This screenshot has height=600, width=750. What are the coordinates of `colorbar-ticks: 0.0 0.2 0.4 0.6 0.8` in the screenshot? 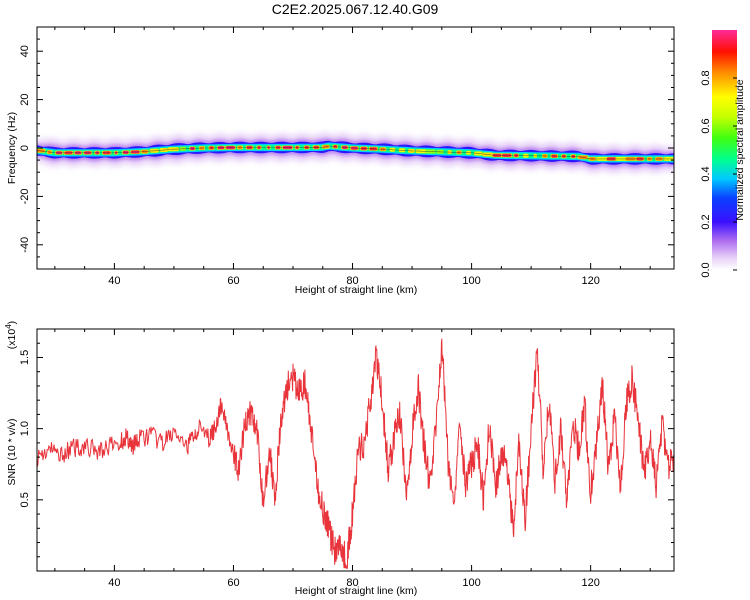 It's located at (718, 174).